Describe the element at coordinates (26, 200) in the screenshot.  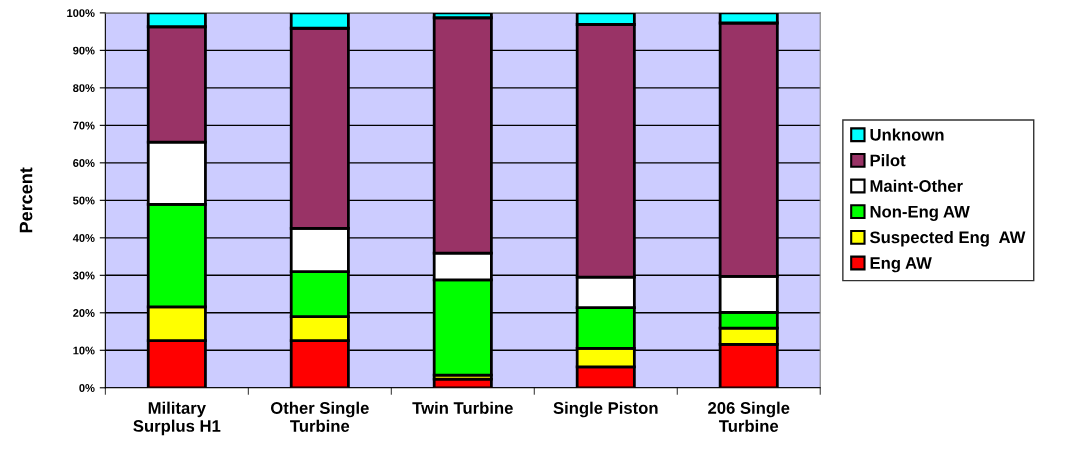
I see `y-axis-title: Percent` at that location.